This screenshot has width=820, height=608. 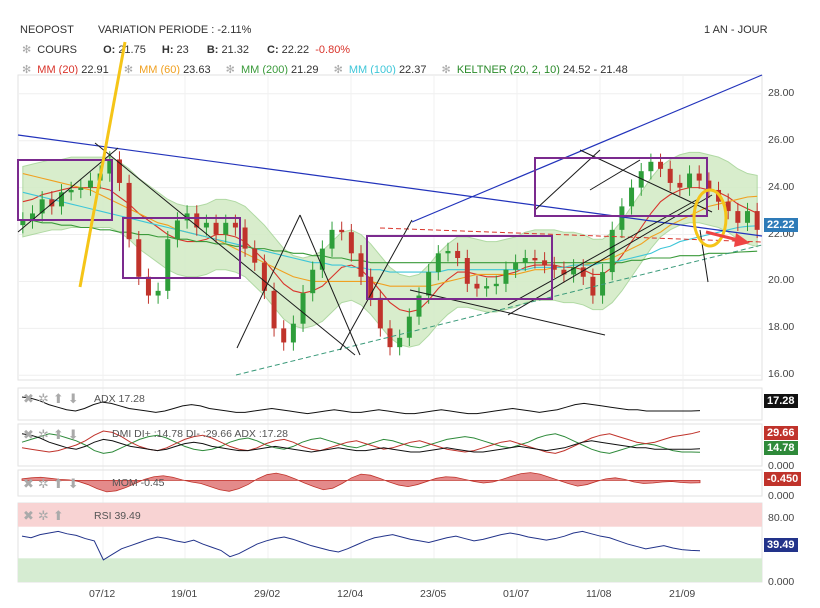 I want to click on mm100-label: MM (100), so click(x=372, y=70).